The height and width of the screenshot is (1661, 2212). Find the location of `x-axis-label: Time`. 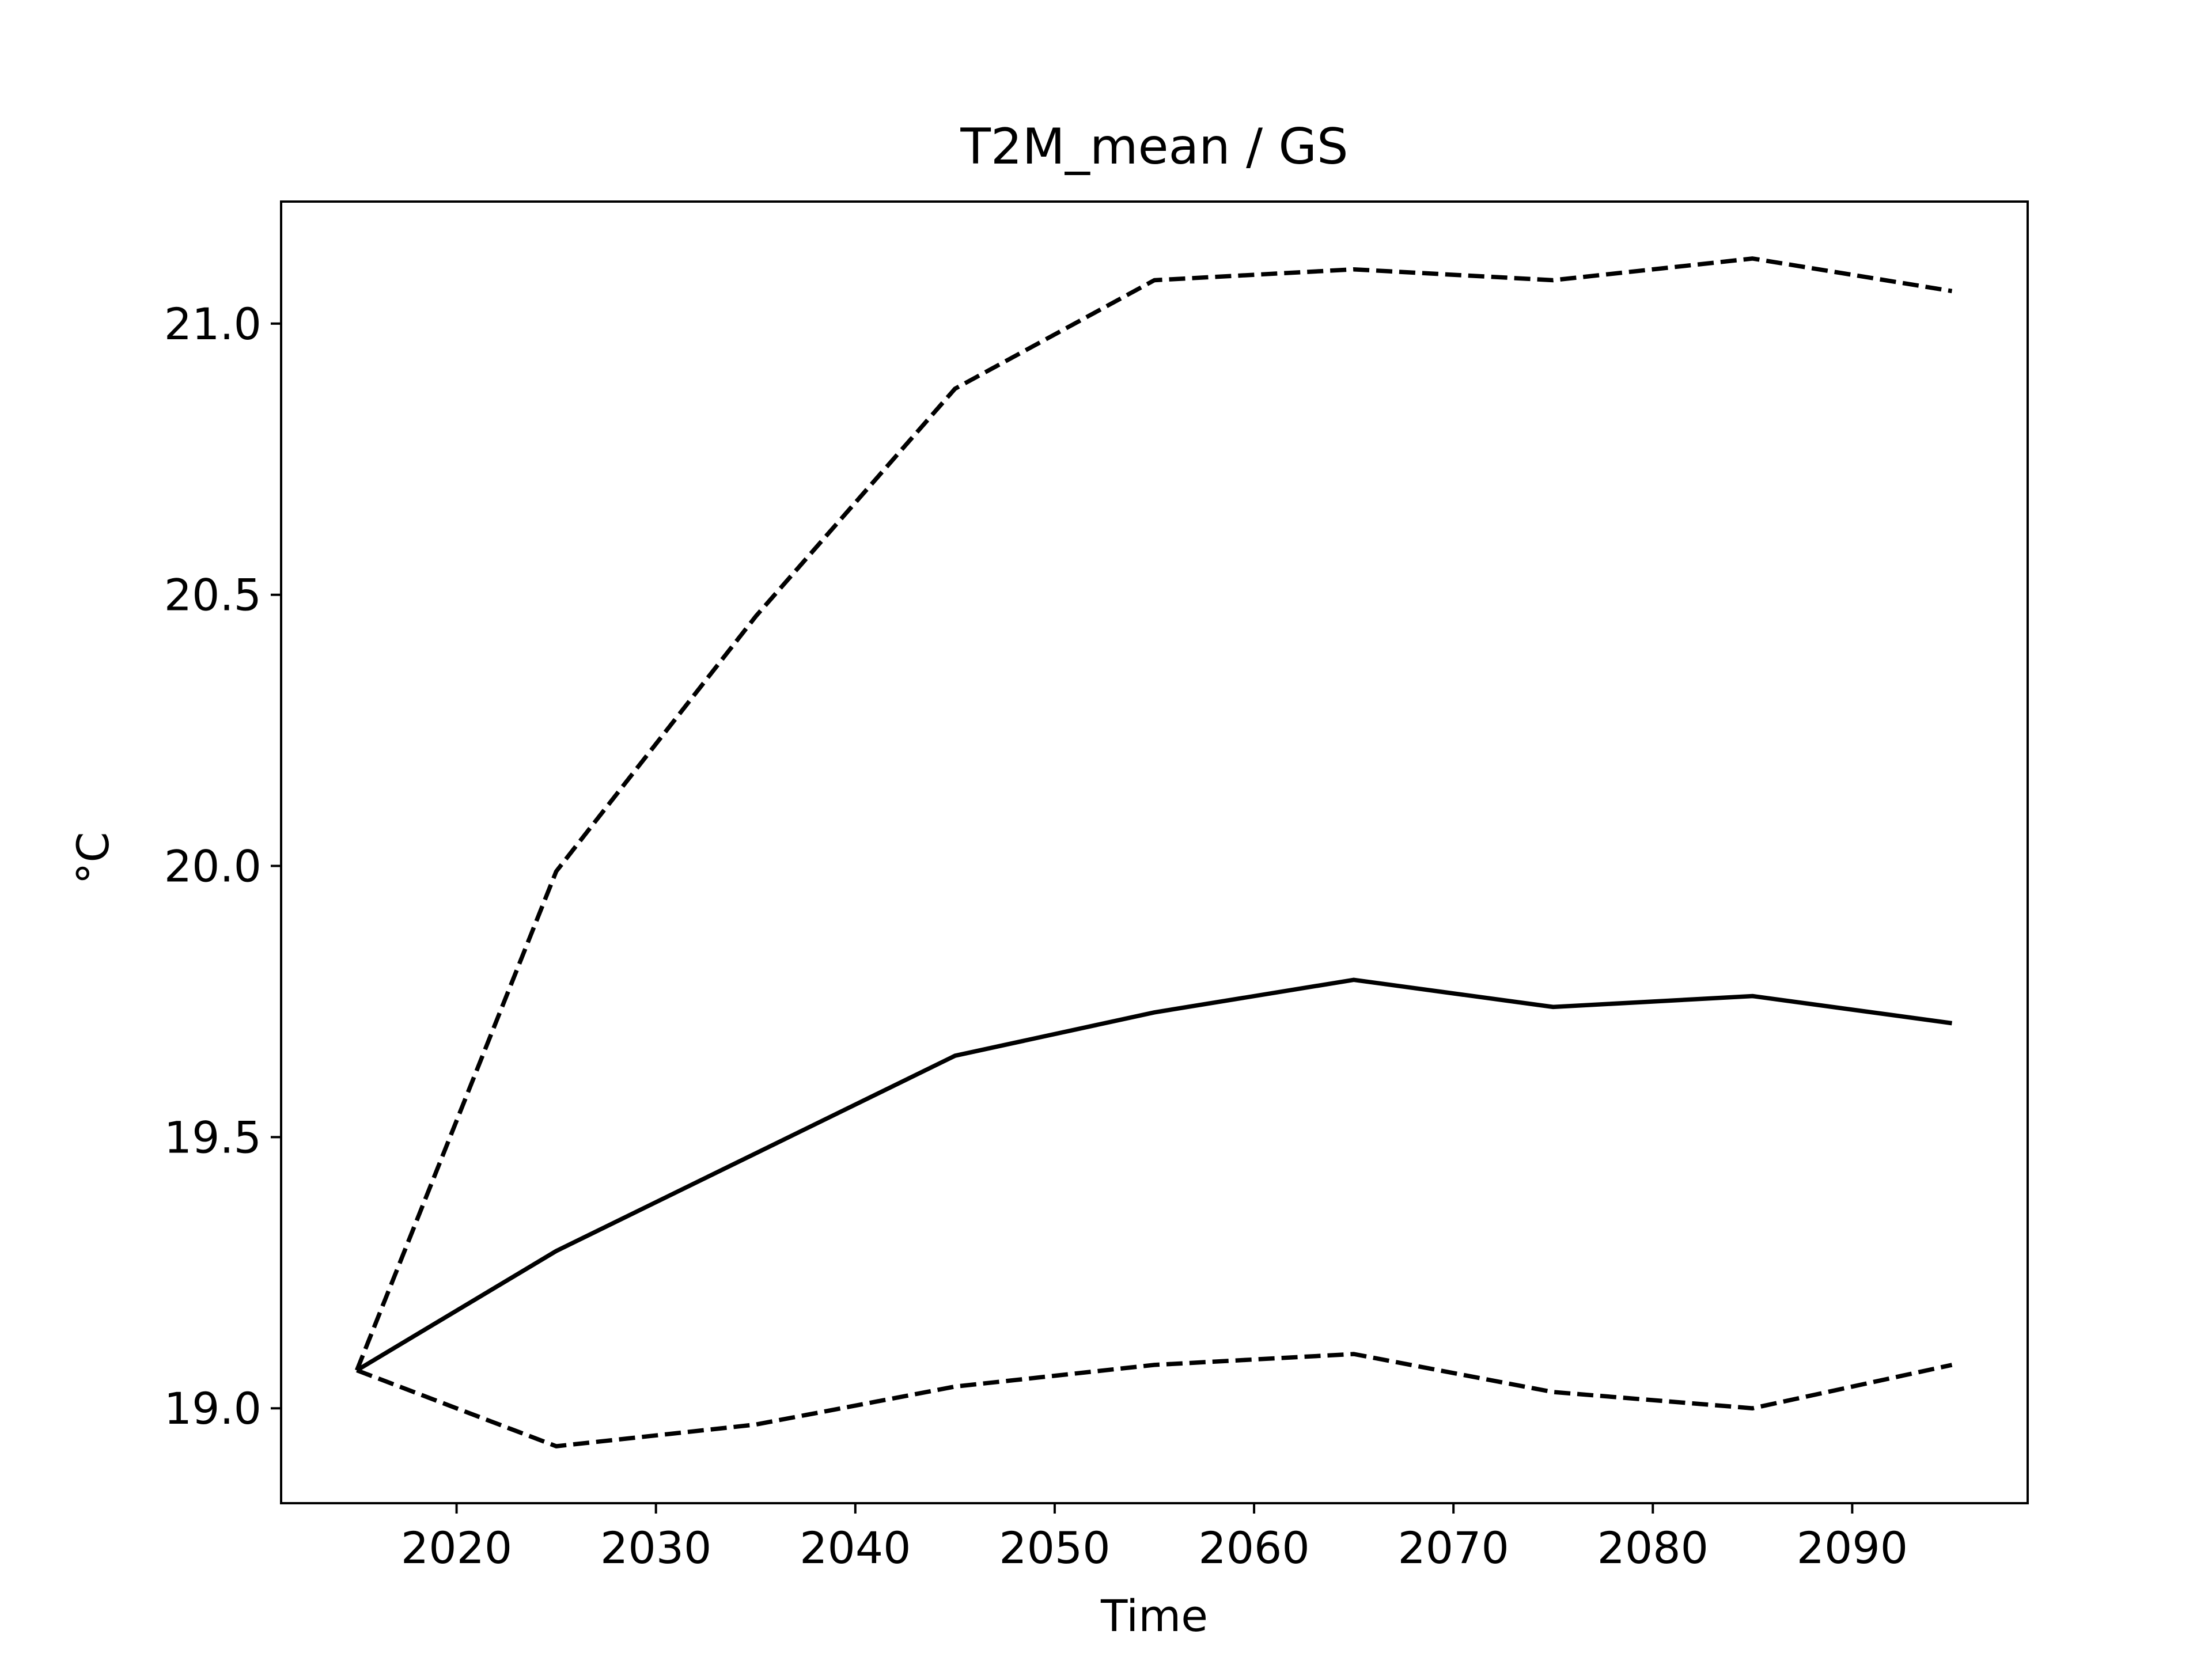

x-axis-label: Time is located at coordinates (1154, 1615).